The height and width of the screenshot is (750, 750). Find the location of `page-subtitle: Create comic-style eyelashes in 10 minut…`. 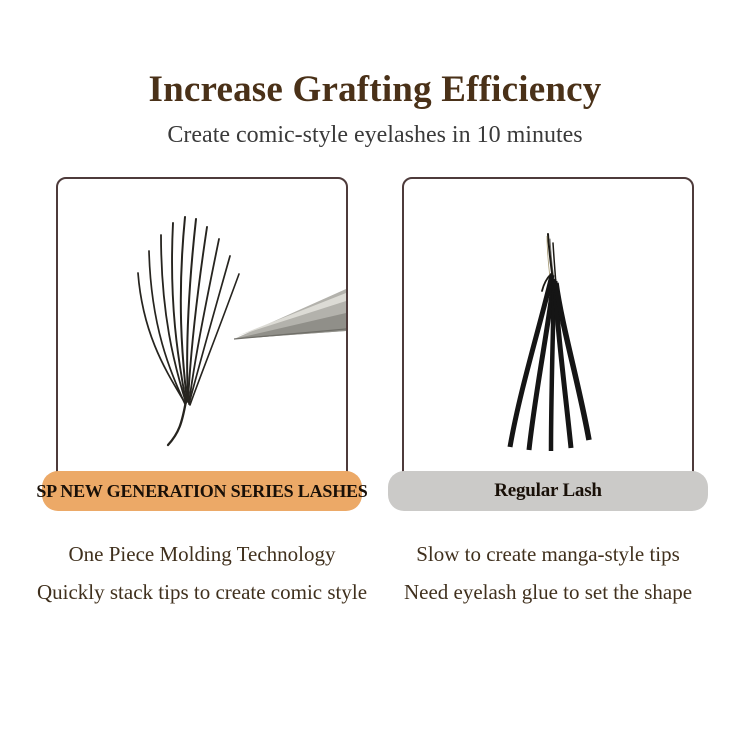

page-subtitle: Create comic-style eyelashes in 10 minut… is located at coordinates (375, 134).